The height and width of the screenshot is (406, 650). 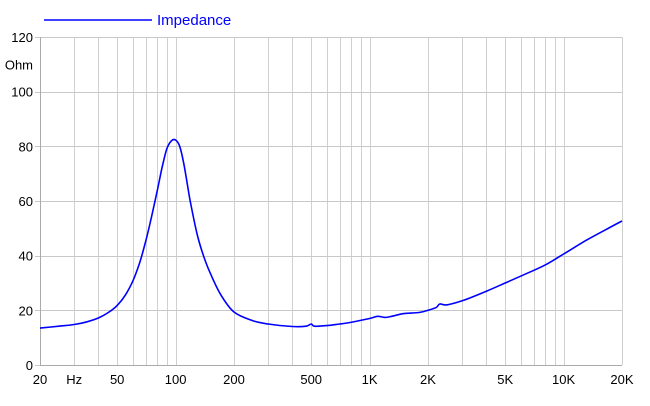 I want to click on x-tick-label: 10K, so click(x=563, y=379).